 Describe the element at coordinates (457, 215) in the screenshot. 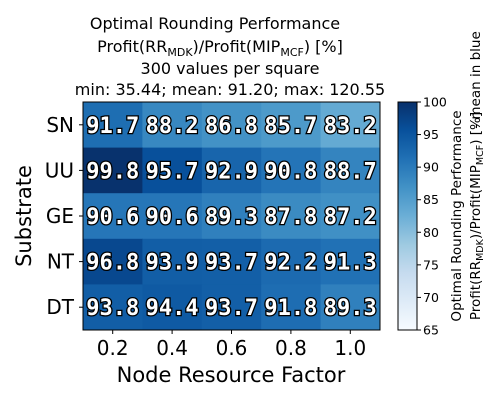

I see `colorbar-label-line-1: Optimal Rounding Performance` at that location.